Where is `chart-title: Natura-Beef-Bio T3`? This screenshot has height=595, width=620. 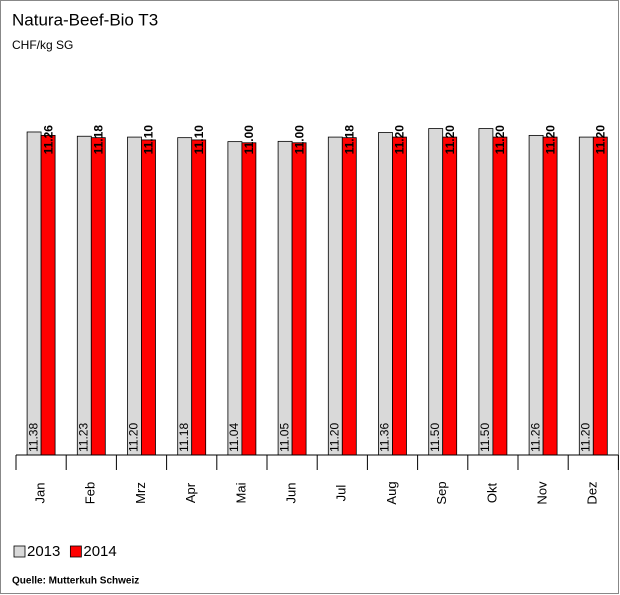
chart-title: Natura-Beef-Bio T3 is located at coordinates (85, 19).